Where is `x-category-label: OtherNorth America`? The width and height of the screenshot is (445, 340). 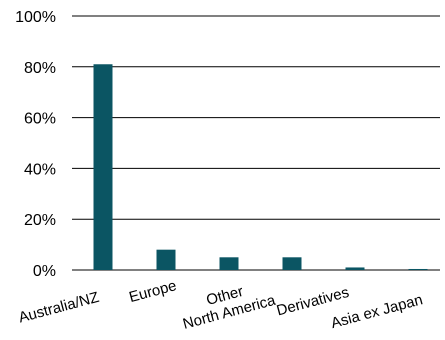
x-category-label: OtherNorth America is located at coordinates (227, 304).